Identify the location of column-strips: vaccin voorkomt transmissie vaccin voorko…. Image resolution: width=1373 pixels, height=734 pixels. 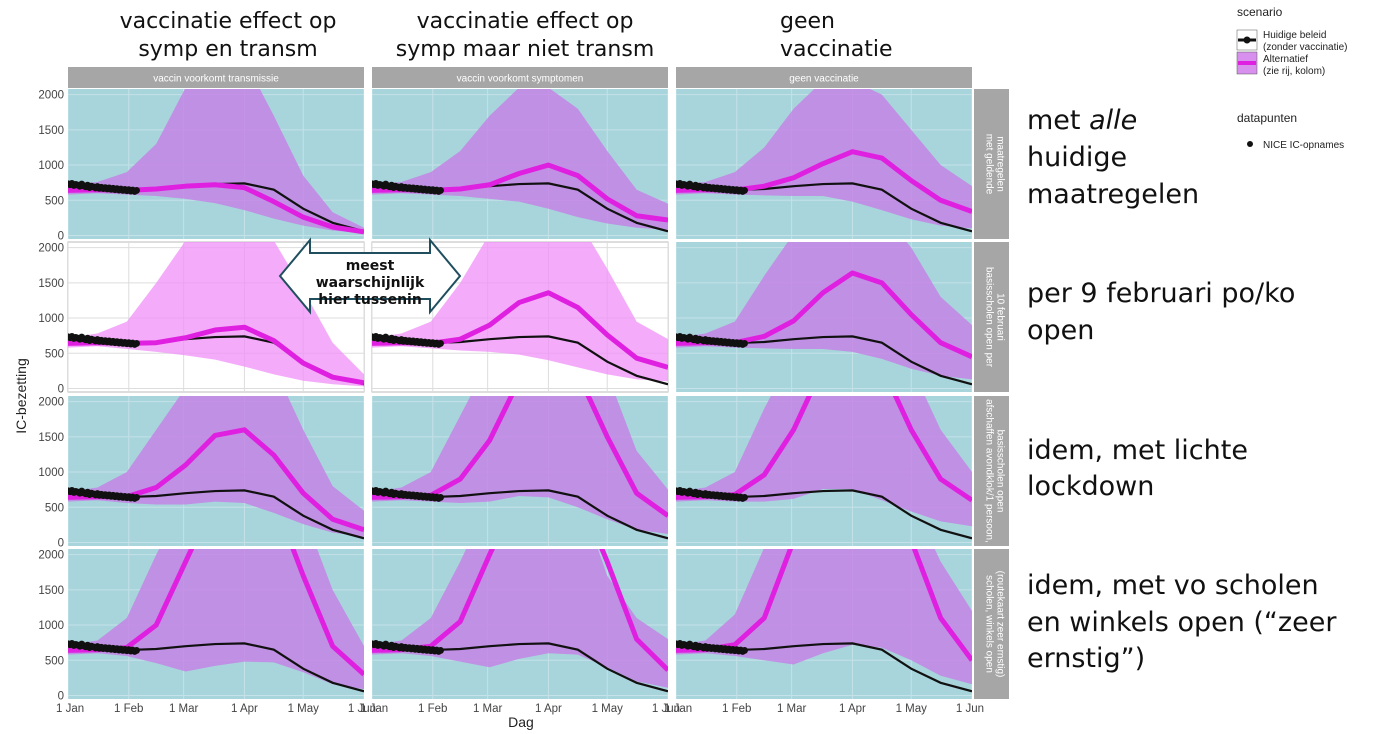
(520, 77).